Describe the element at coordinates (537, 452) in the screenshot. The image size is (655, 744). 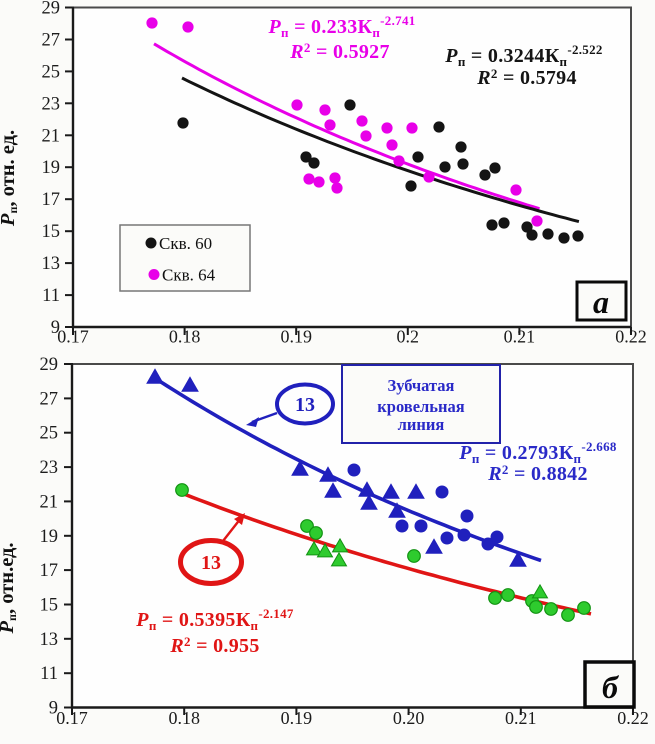
I see `svg-text: Pп = 0.2793Кп-2.668` at that location.